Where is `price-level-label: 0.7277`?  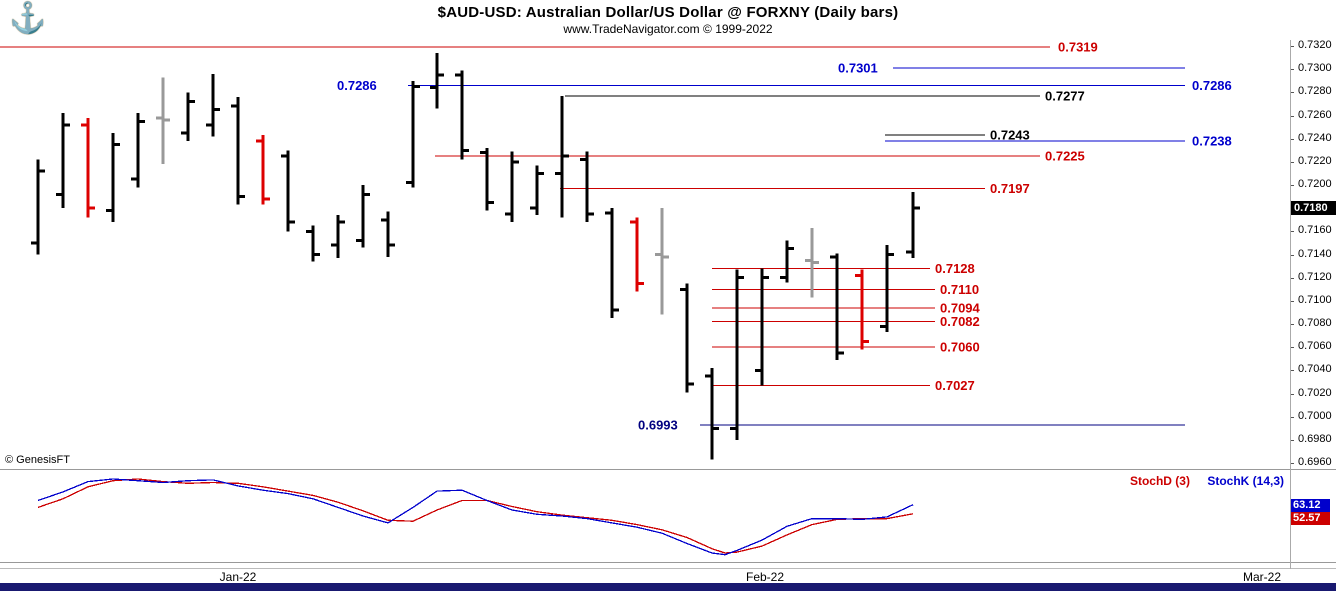
price-level-label: 0.7277 is located at coordinates (1065, 95).